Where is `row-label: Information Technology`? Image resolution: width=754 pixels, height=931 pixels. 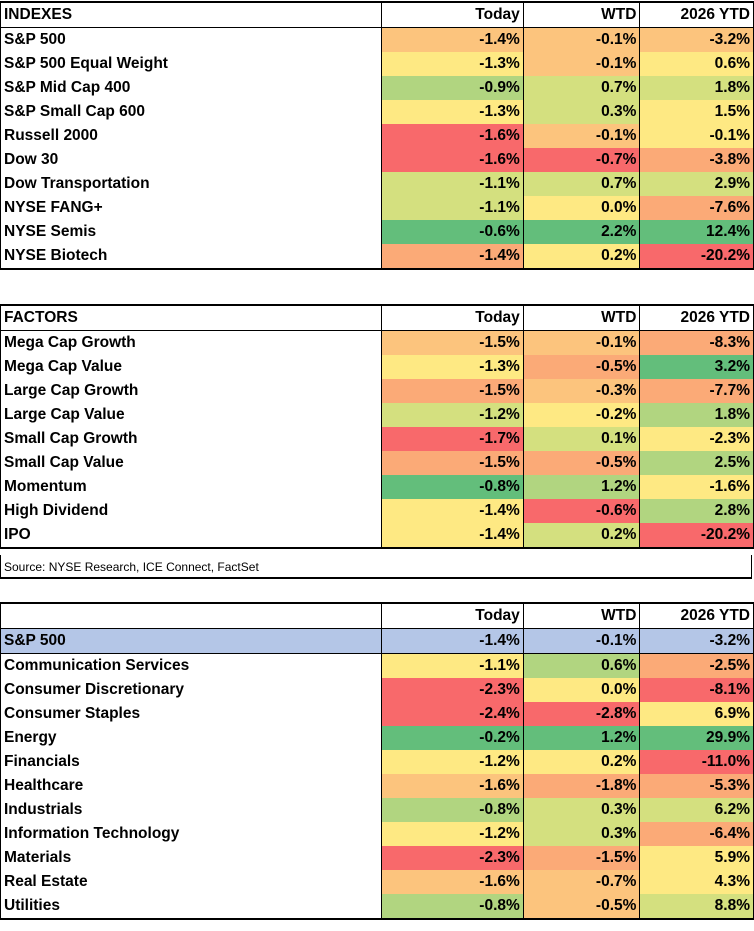
row-label: Information Technology is located at coordinates (191, 834).